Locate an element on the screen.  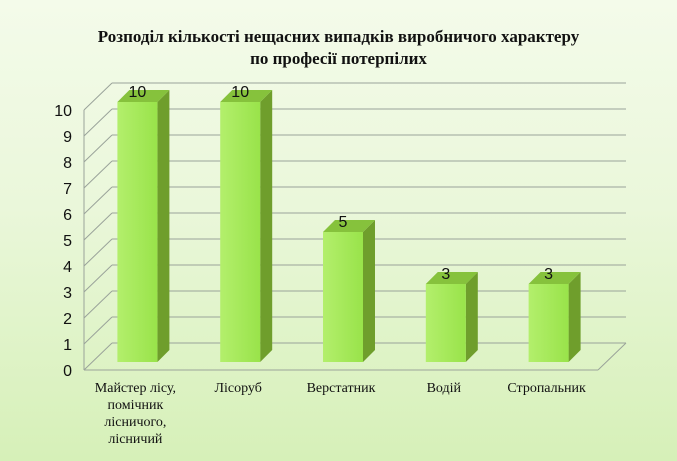
x-tick-label-line: лісничий is located at coordinates (135, 439).